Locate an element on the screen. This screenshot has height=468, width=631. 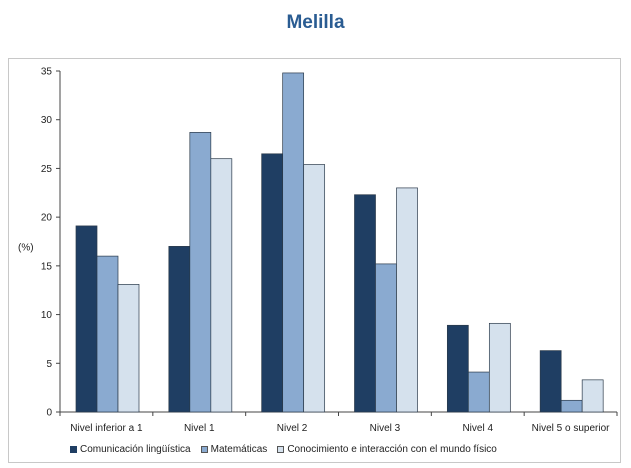
category-label: Nivel 4 is located at coordinates (477, 428).